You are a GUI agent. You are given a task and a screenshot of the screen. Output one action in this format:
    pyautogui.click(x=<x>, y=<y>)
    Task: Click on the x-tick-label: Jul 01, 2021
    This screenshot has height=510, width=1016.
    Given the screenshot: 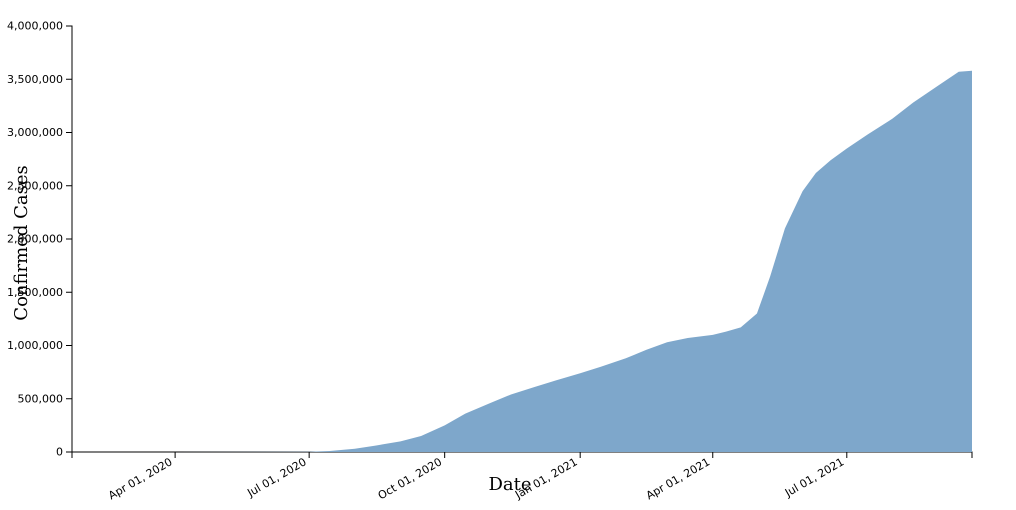 What is the action you would take?
    pyautogui.click(x=814, y=477)
    